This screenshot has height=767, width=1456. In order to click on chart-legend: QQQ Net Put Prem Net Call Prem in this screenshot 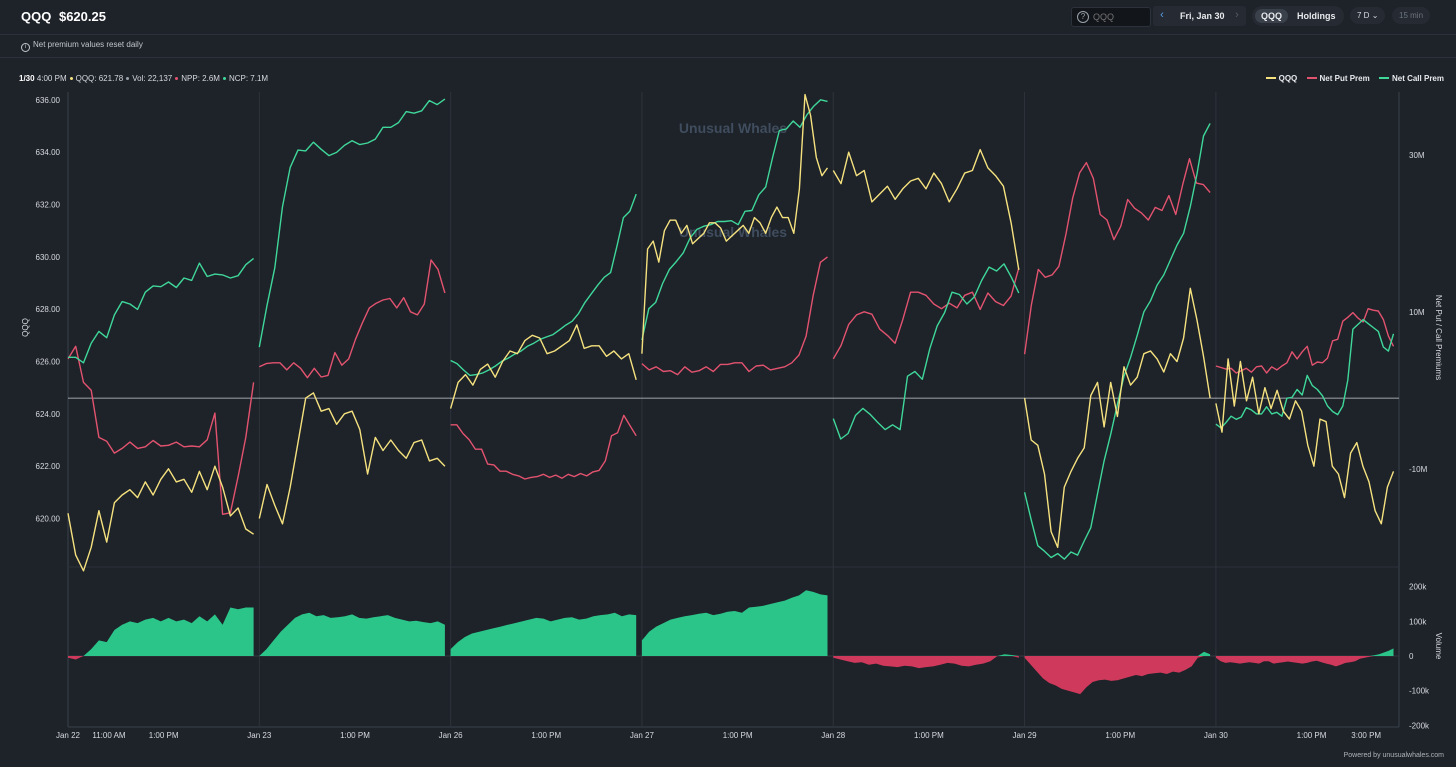, I will do `click(1351, 78)`.